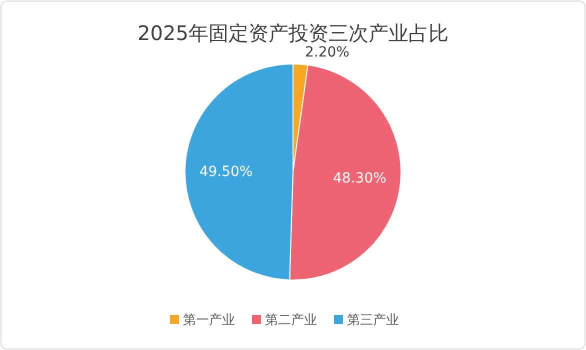 Image resolution: width=586 pixels, height=350 pixels. What do you see at coordinates (226, 172) in the screenshot?
I see `data-label: 49.50%` at bounding box center [226, 172].